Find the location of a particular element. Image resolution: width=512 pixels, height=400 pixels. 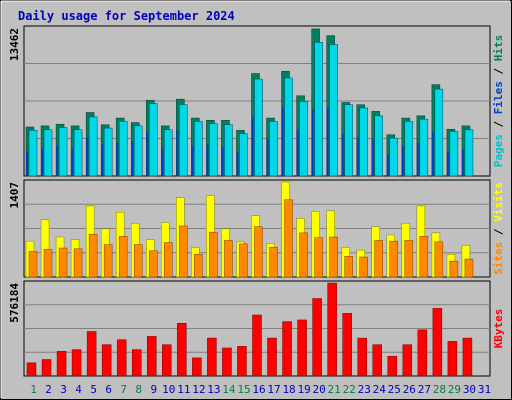

visits-sites-side-label: Sites / Visits is located at coordinates (498, 228).